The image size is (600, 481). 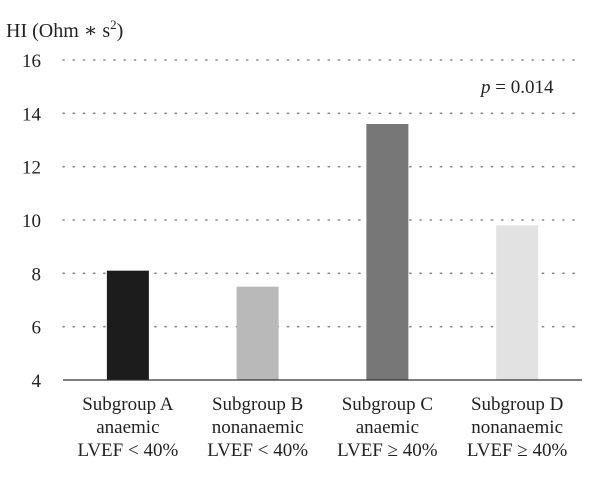 What do you see at coordinates (517, 404) in the screenshot?
I see `x-tick-label: Subgroup D` at bounding box center [517, 404].